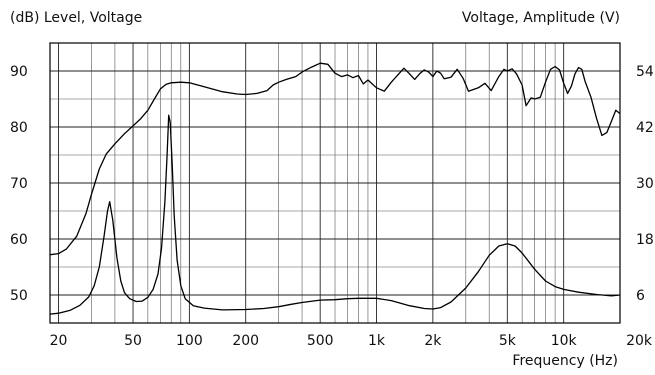  What do you see at coordinates (189, 341) in the screenshot?
I see `x-tick-label: 100` at bounding box center [189, 341].